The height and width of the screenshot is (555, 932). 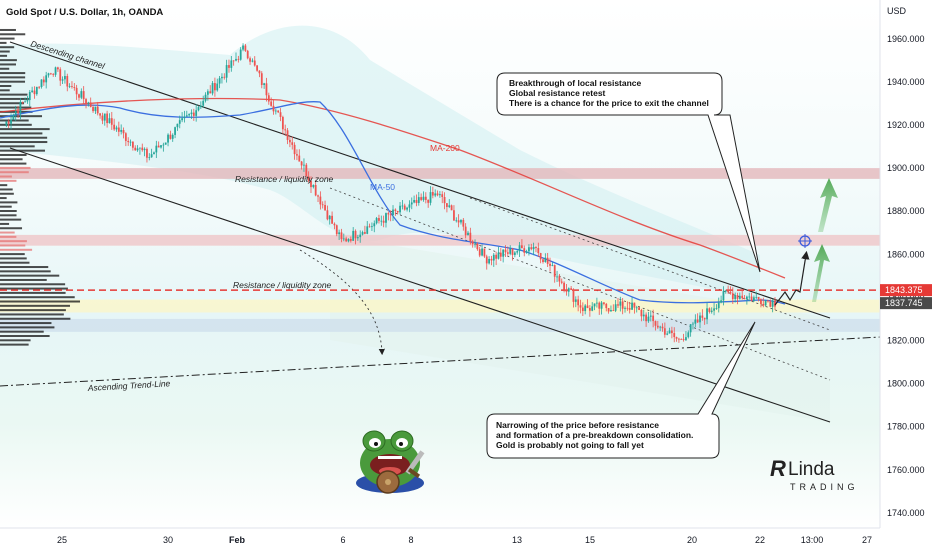 I want to click on y-tick-label: 1760.000, so click(x=906, y=470).